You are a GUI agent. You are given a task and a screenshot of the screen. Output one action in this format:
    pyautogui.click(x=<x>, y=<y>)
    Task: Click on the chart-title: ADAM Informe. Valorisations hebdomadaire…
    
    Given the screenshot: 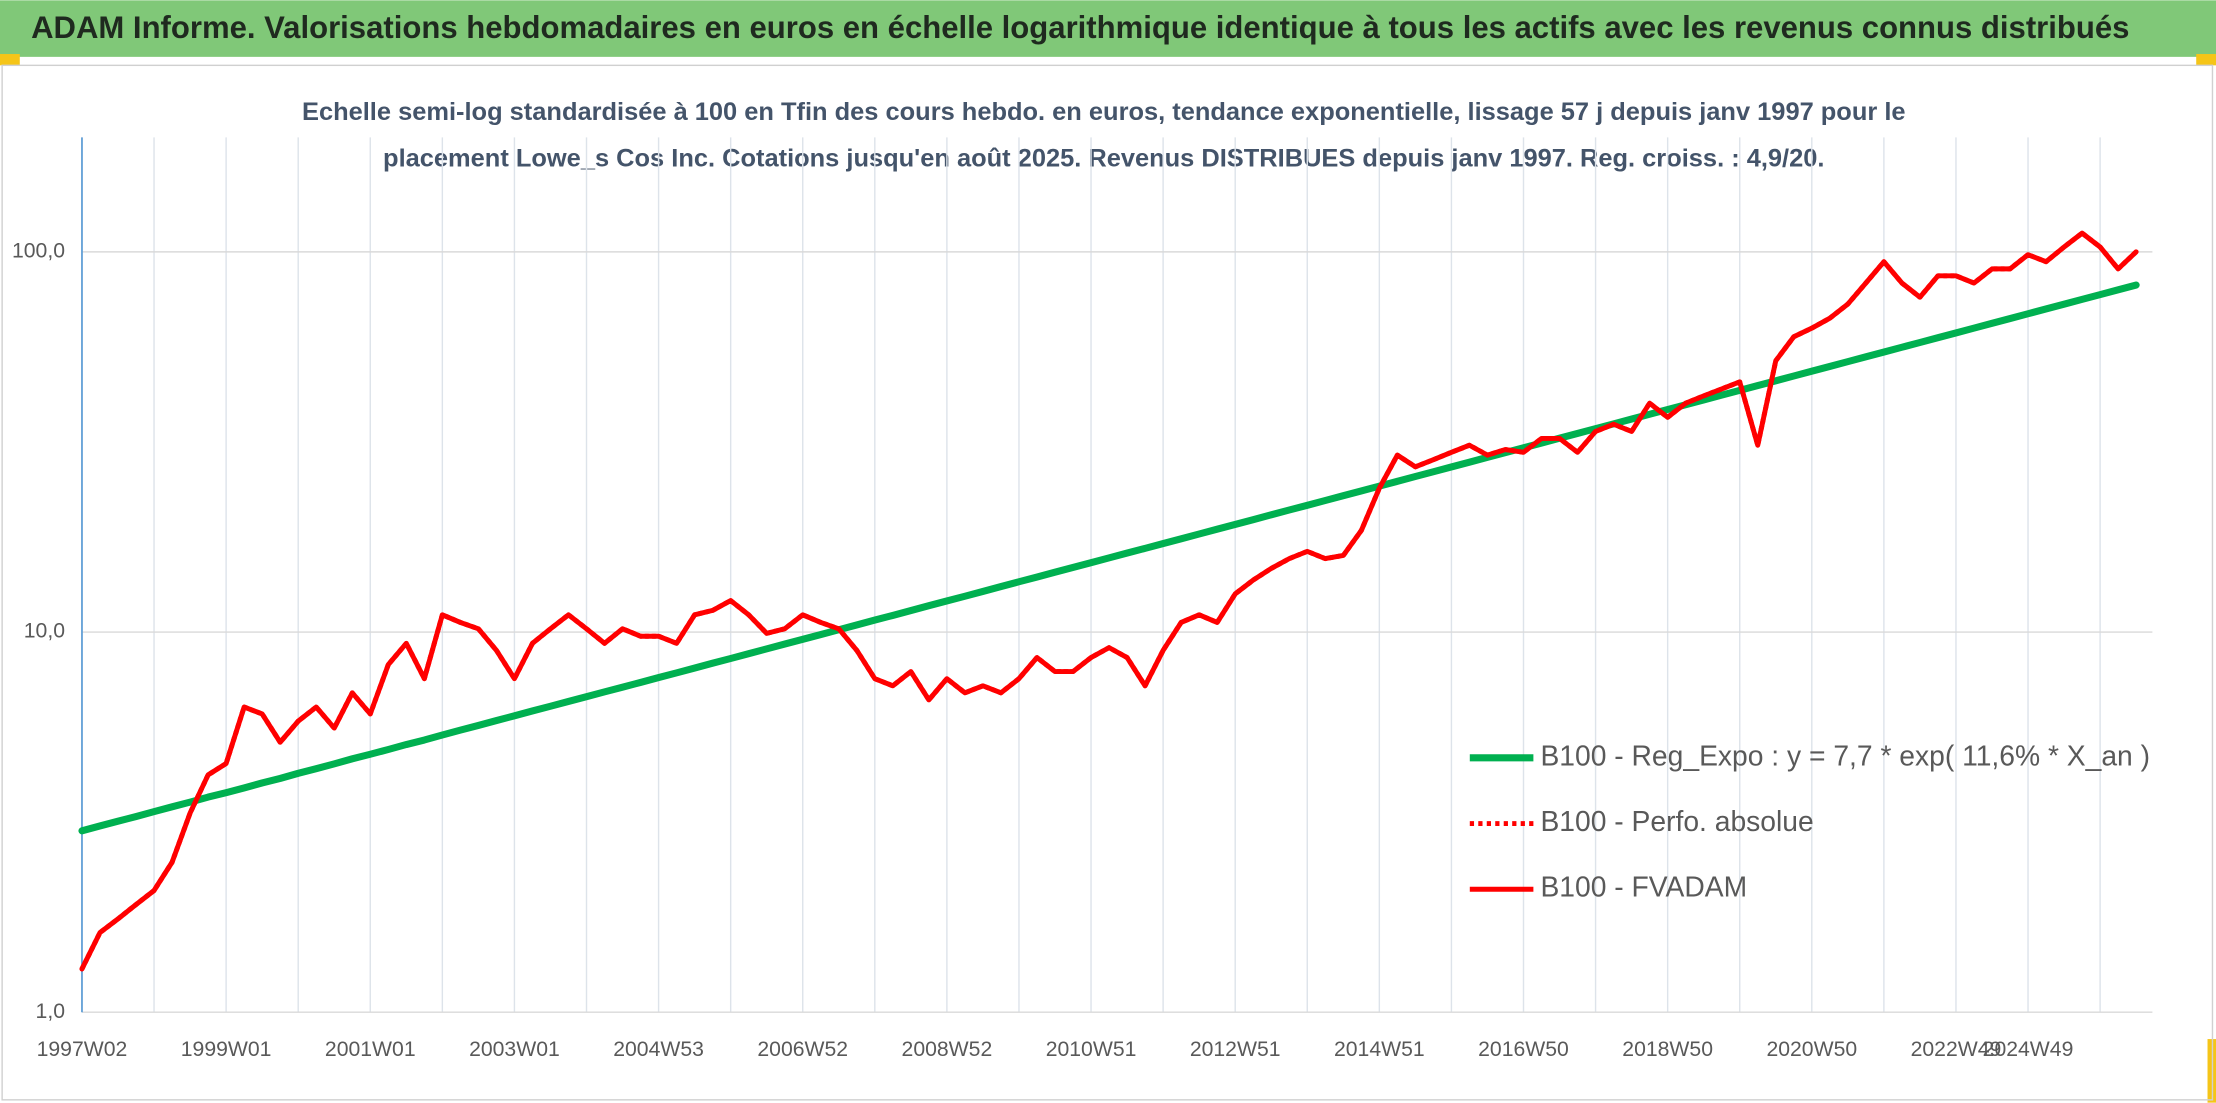 What is the action you would take?
    pyautogui.click(x=1080, y=27)
    